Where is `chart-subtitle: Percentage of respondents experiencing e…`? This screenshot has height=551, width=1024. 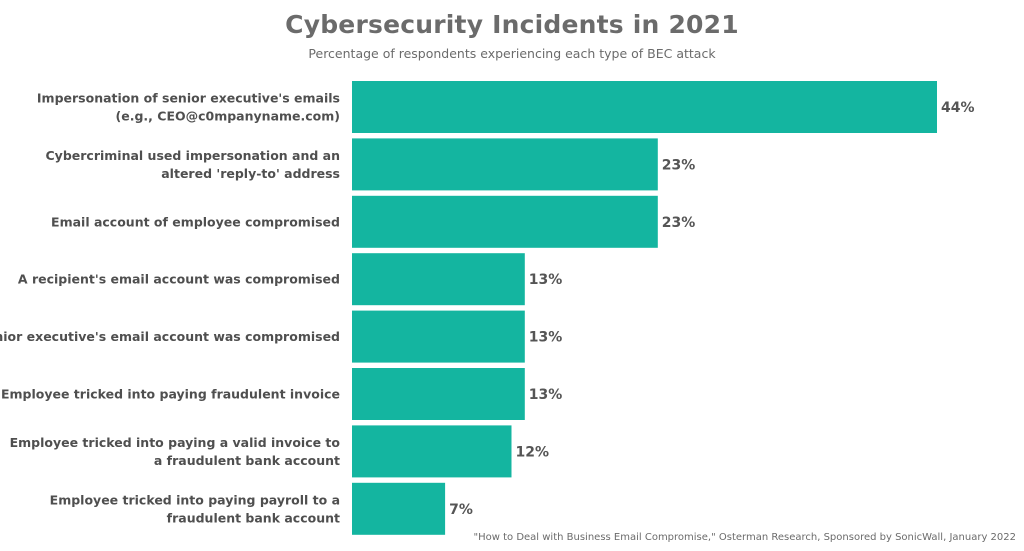
chart-subtitle: Percentage of respondents experiencing e… is located at coordinates (512, 53).